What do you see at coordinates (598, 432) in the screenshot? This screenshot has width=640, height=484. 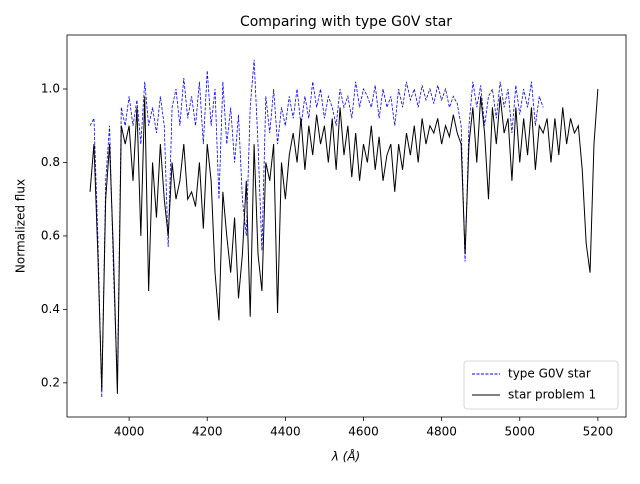 I see `x-tick-label: 5200` at bounding box center [598, 432].